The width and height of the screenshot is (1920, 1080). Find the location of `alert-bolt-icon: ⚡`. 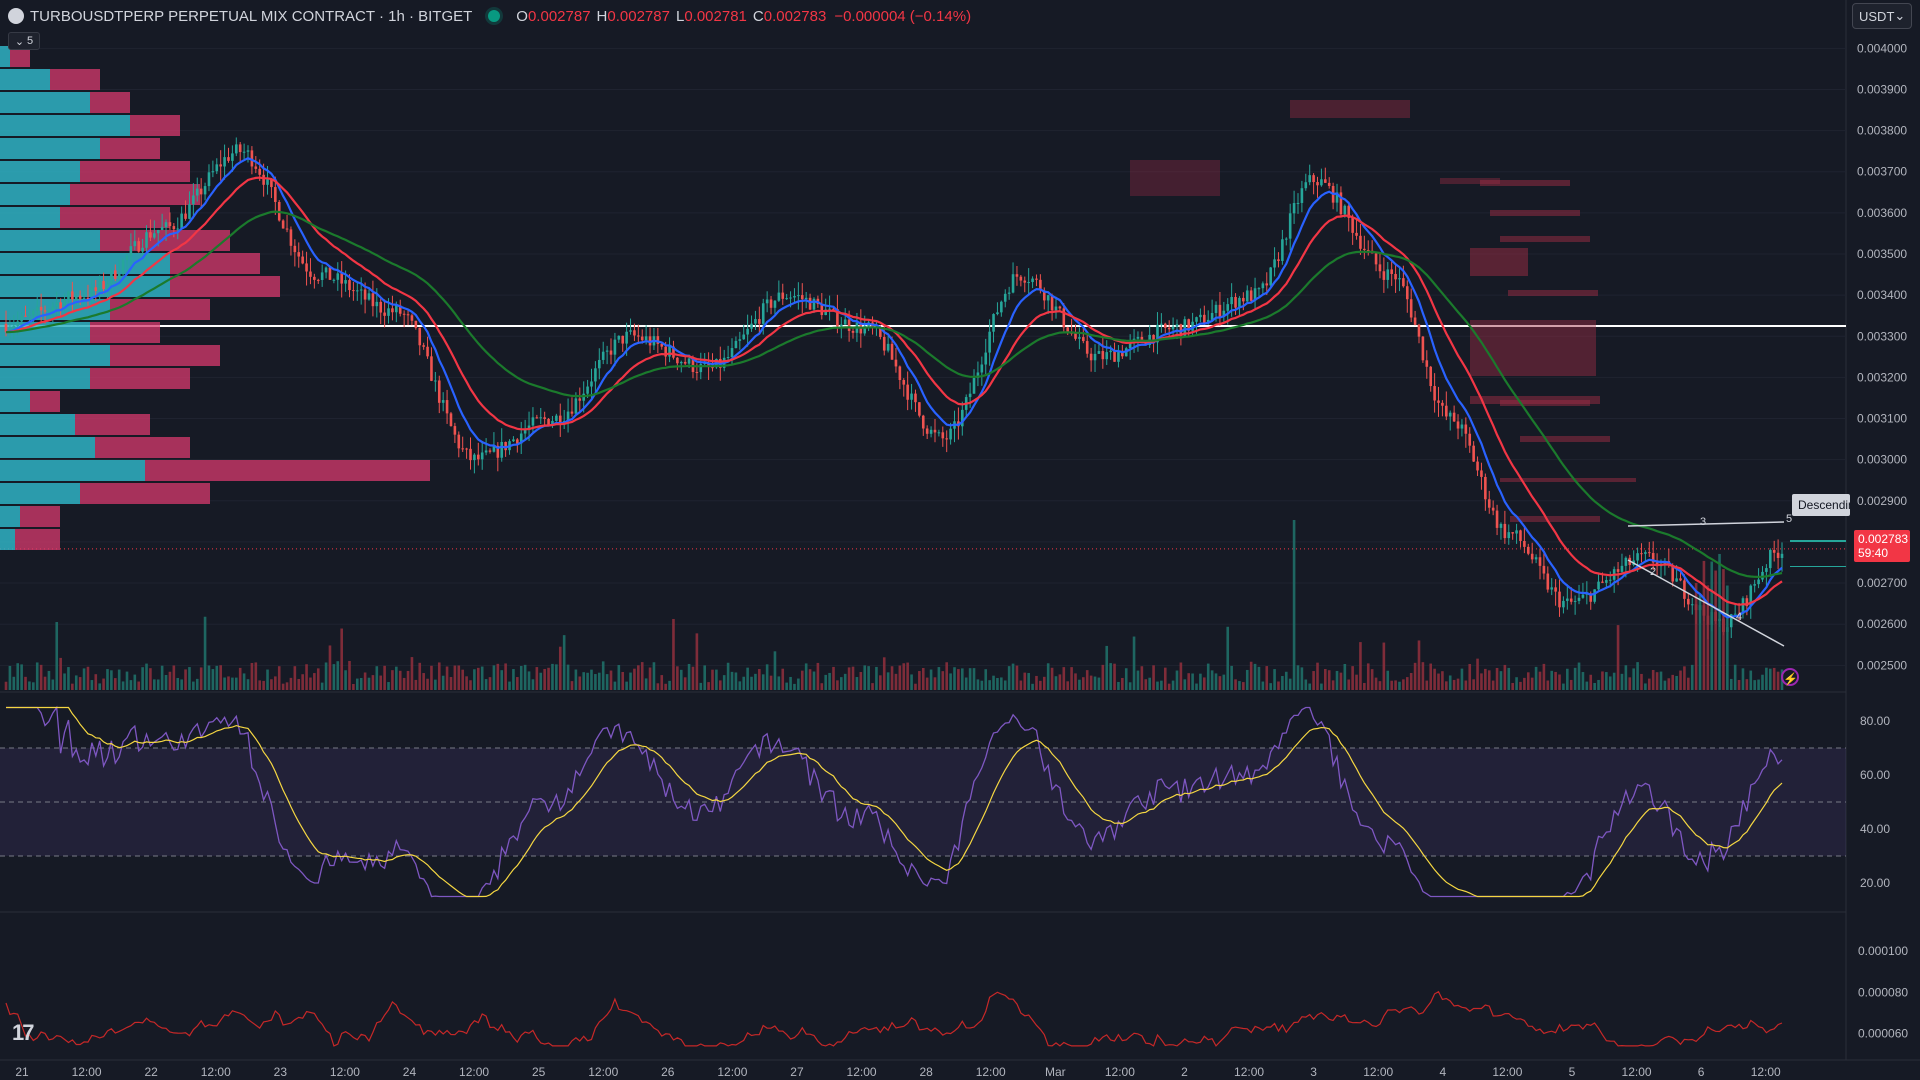

alert-bolt-icon: ⚡ is located at coordinates (1790, 677).